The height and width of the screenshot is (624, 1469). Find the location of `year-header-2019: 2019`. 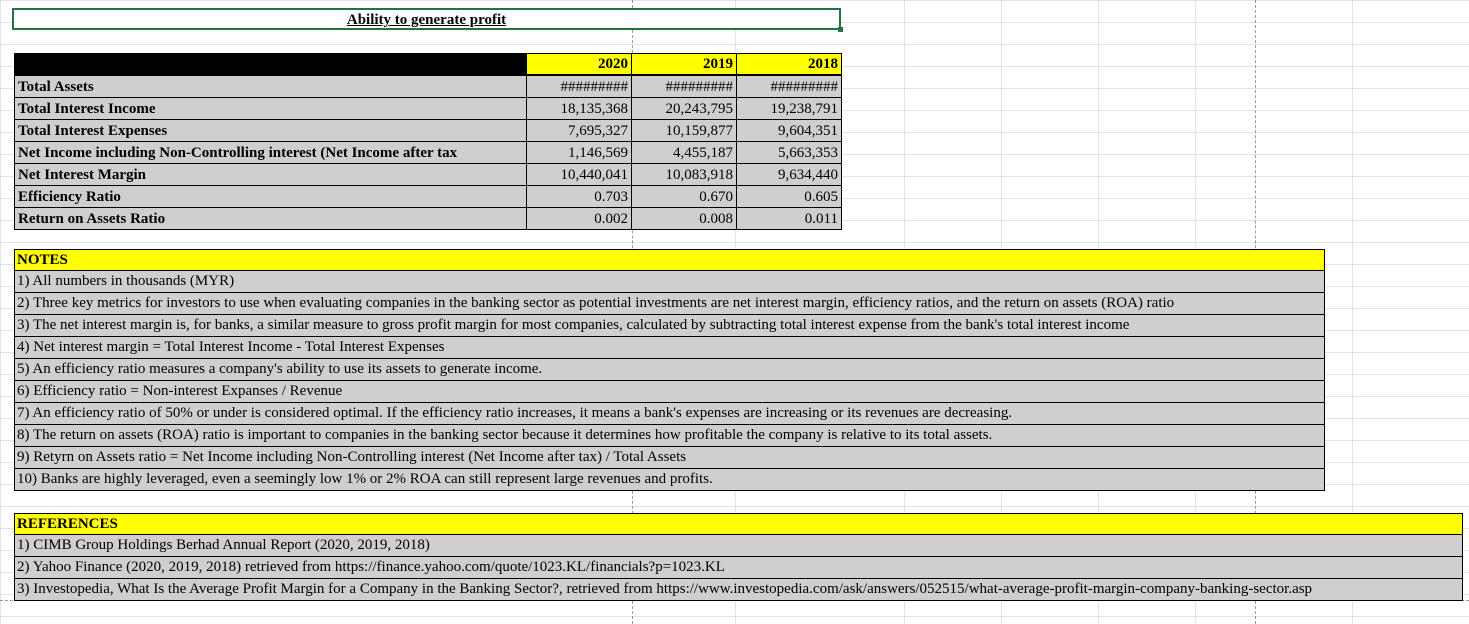

year-header-2019: 2019 is located at coordinates (684, 64).